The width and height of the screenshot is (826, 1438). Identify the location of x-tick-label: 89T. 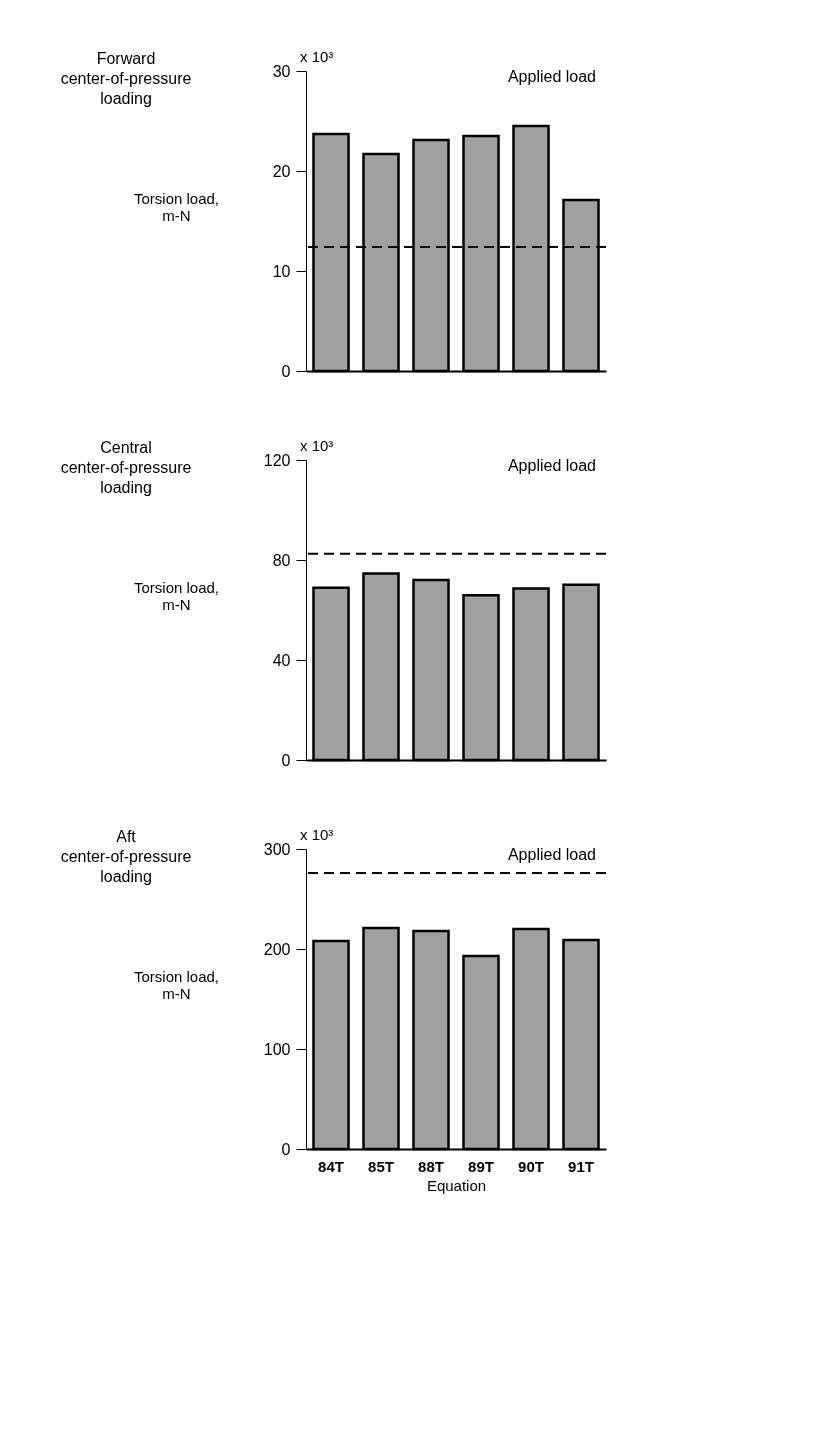
(481, 1166).